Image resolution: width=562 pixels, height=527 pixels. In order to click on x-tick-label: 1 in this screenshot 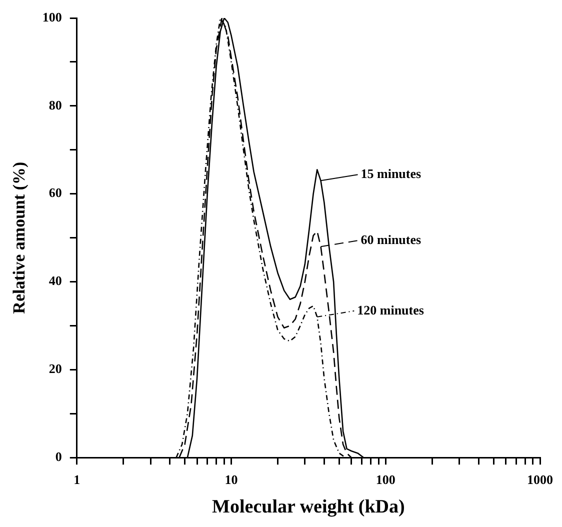, I will do `click(77, 479)`.